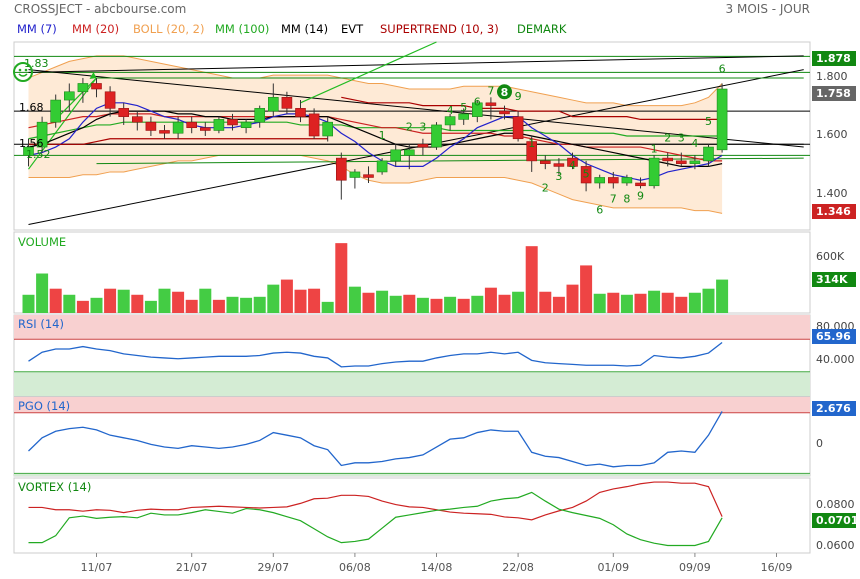 The height and width of the screenshot is (579, 860). I want to click on pgo-panel, so click(412, 436).